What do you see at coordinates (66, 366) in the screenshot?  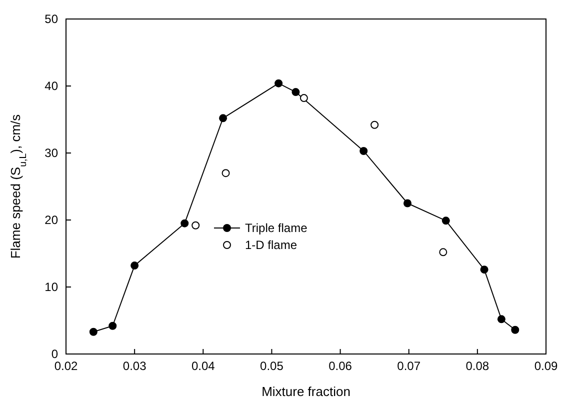 I see `x-tick-label: 0.02` at bounding box center [66, 366].